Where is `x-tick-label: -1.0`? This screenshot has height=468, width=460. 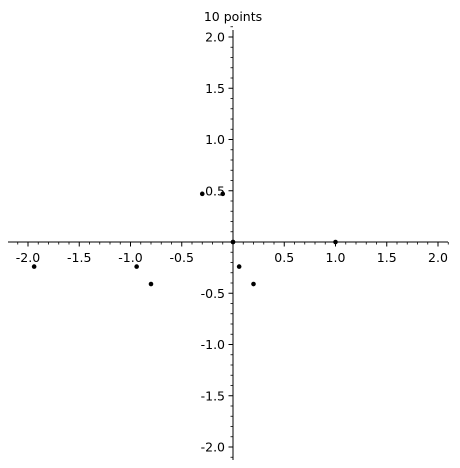 x-tick-label: -1.0 is located at coordinates (130, 257).